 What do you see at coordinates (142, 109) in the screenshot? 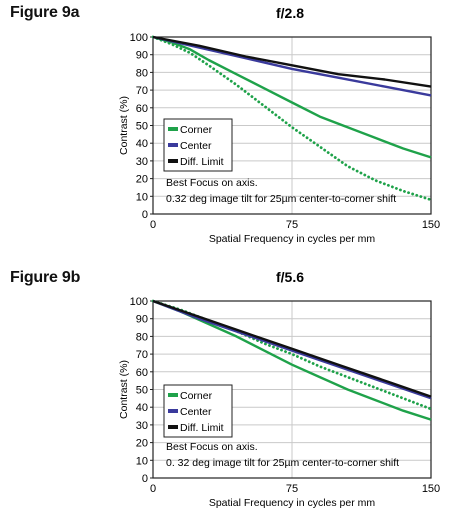
I see `chart-0-ytick-label-60: 60` at bounding box center [142, 109].